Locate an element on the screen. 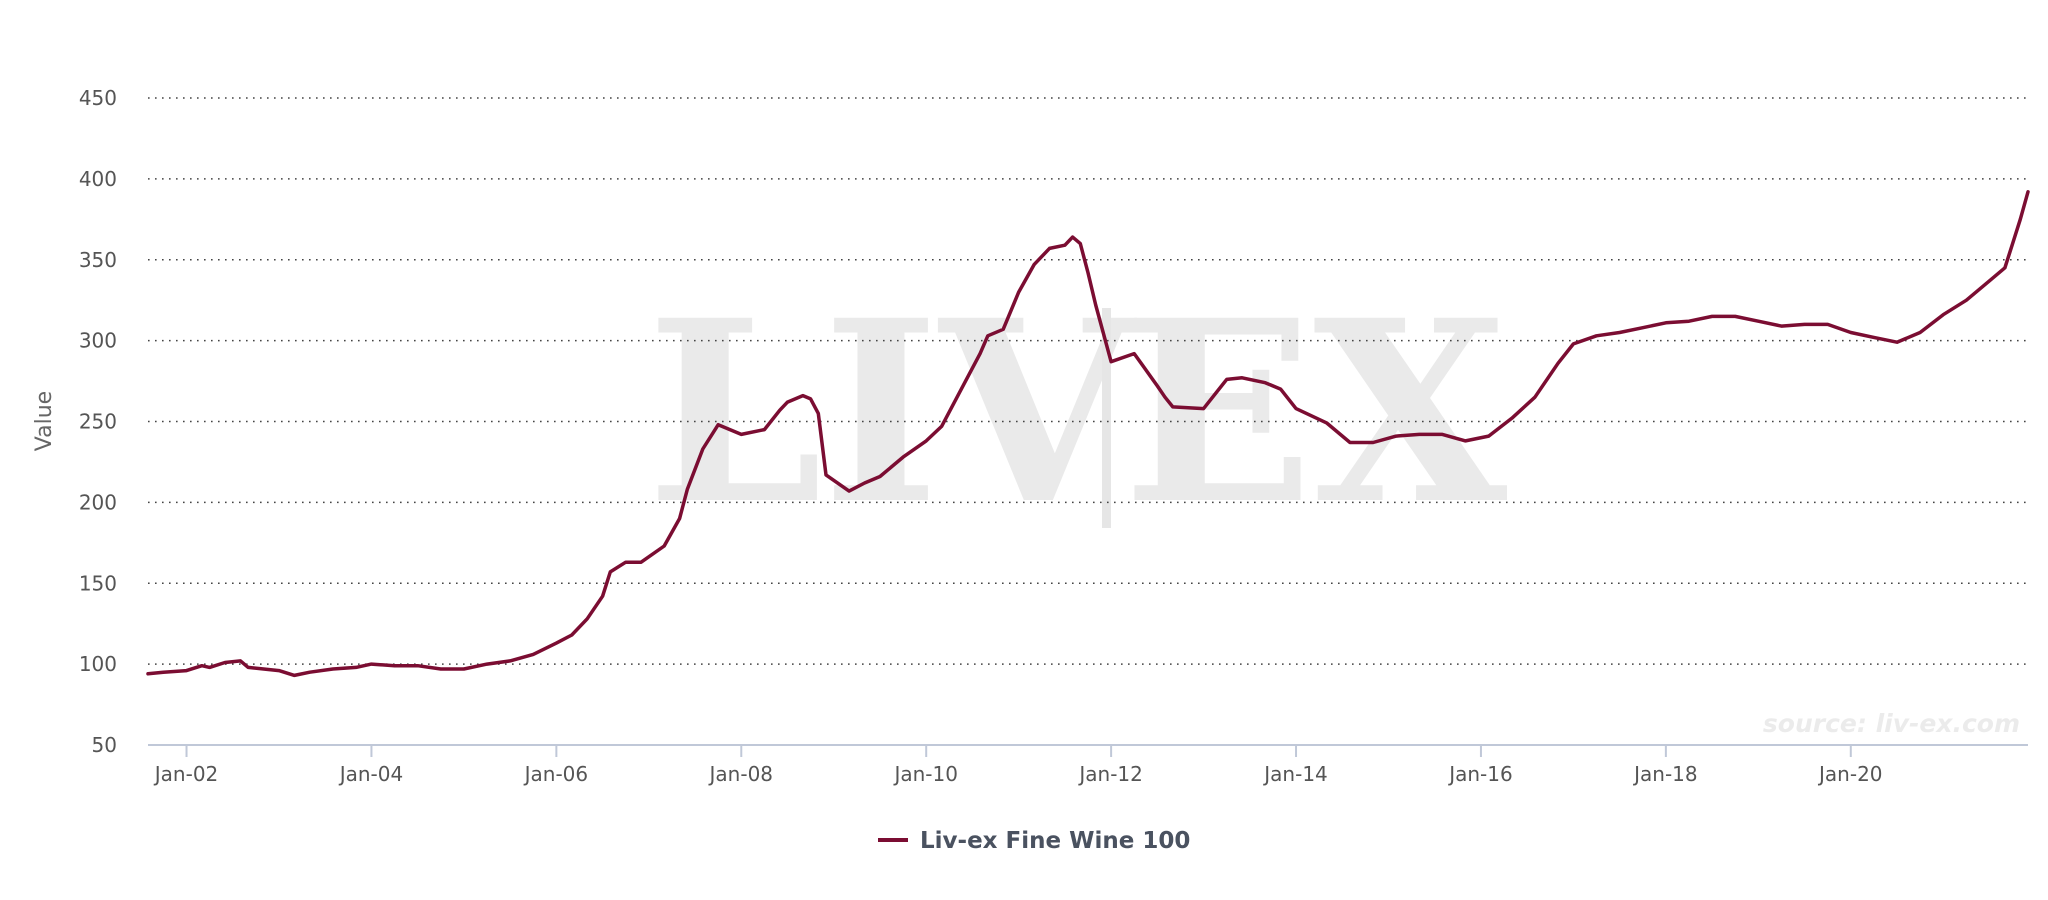  legend: Liv-ex Fine Wine 100 is located at coordinates (1034, 841).